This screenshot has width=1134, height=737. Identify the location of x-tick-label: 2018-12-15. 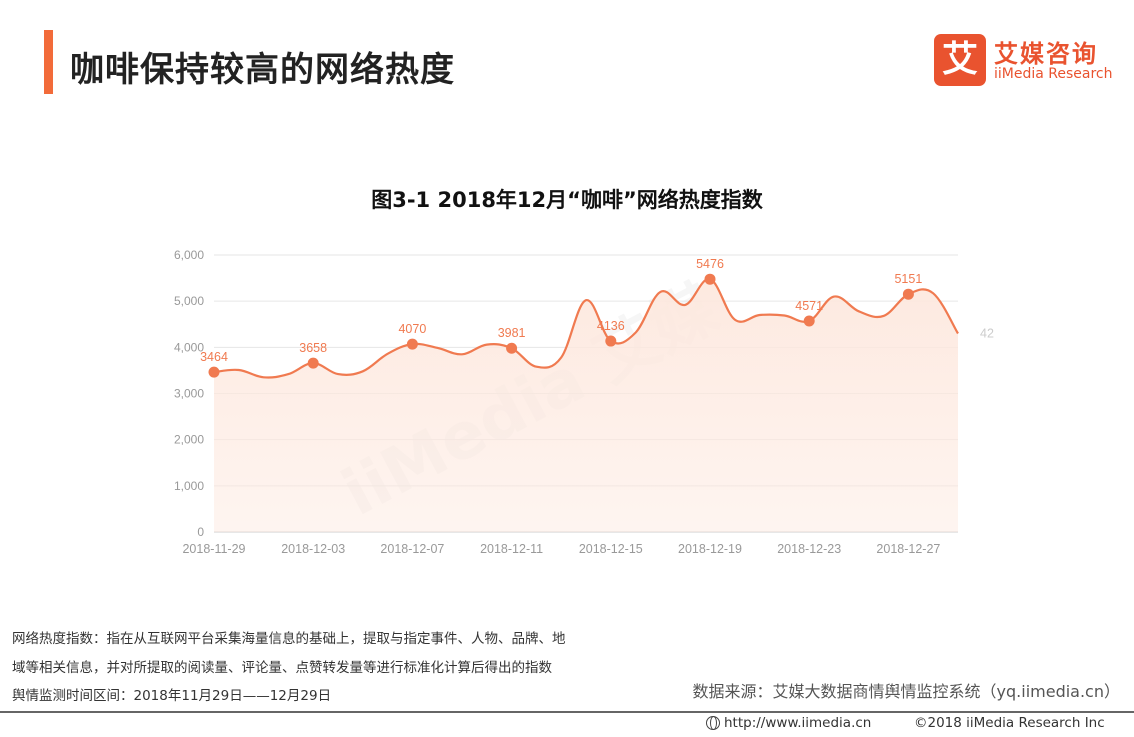
(611, 549).